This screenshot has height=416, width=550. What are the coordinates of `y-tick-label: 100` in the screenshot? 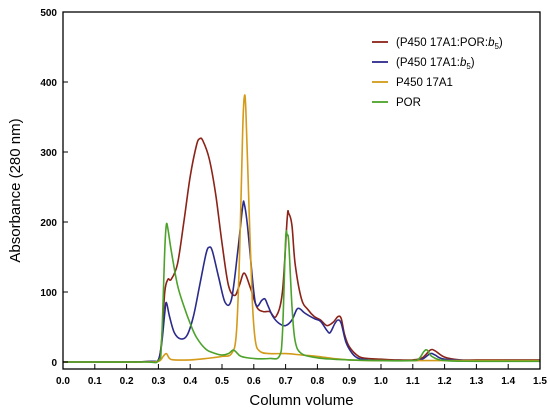 It's located at (48, 293).